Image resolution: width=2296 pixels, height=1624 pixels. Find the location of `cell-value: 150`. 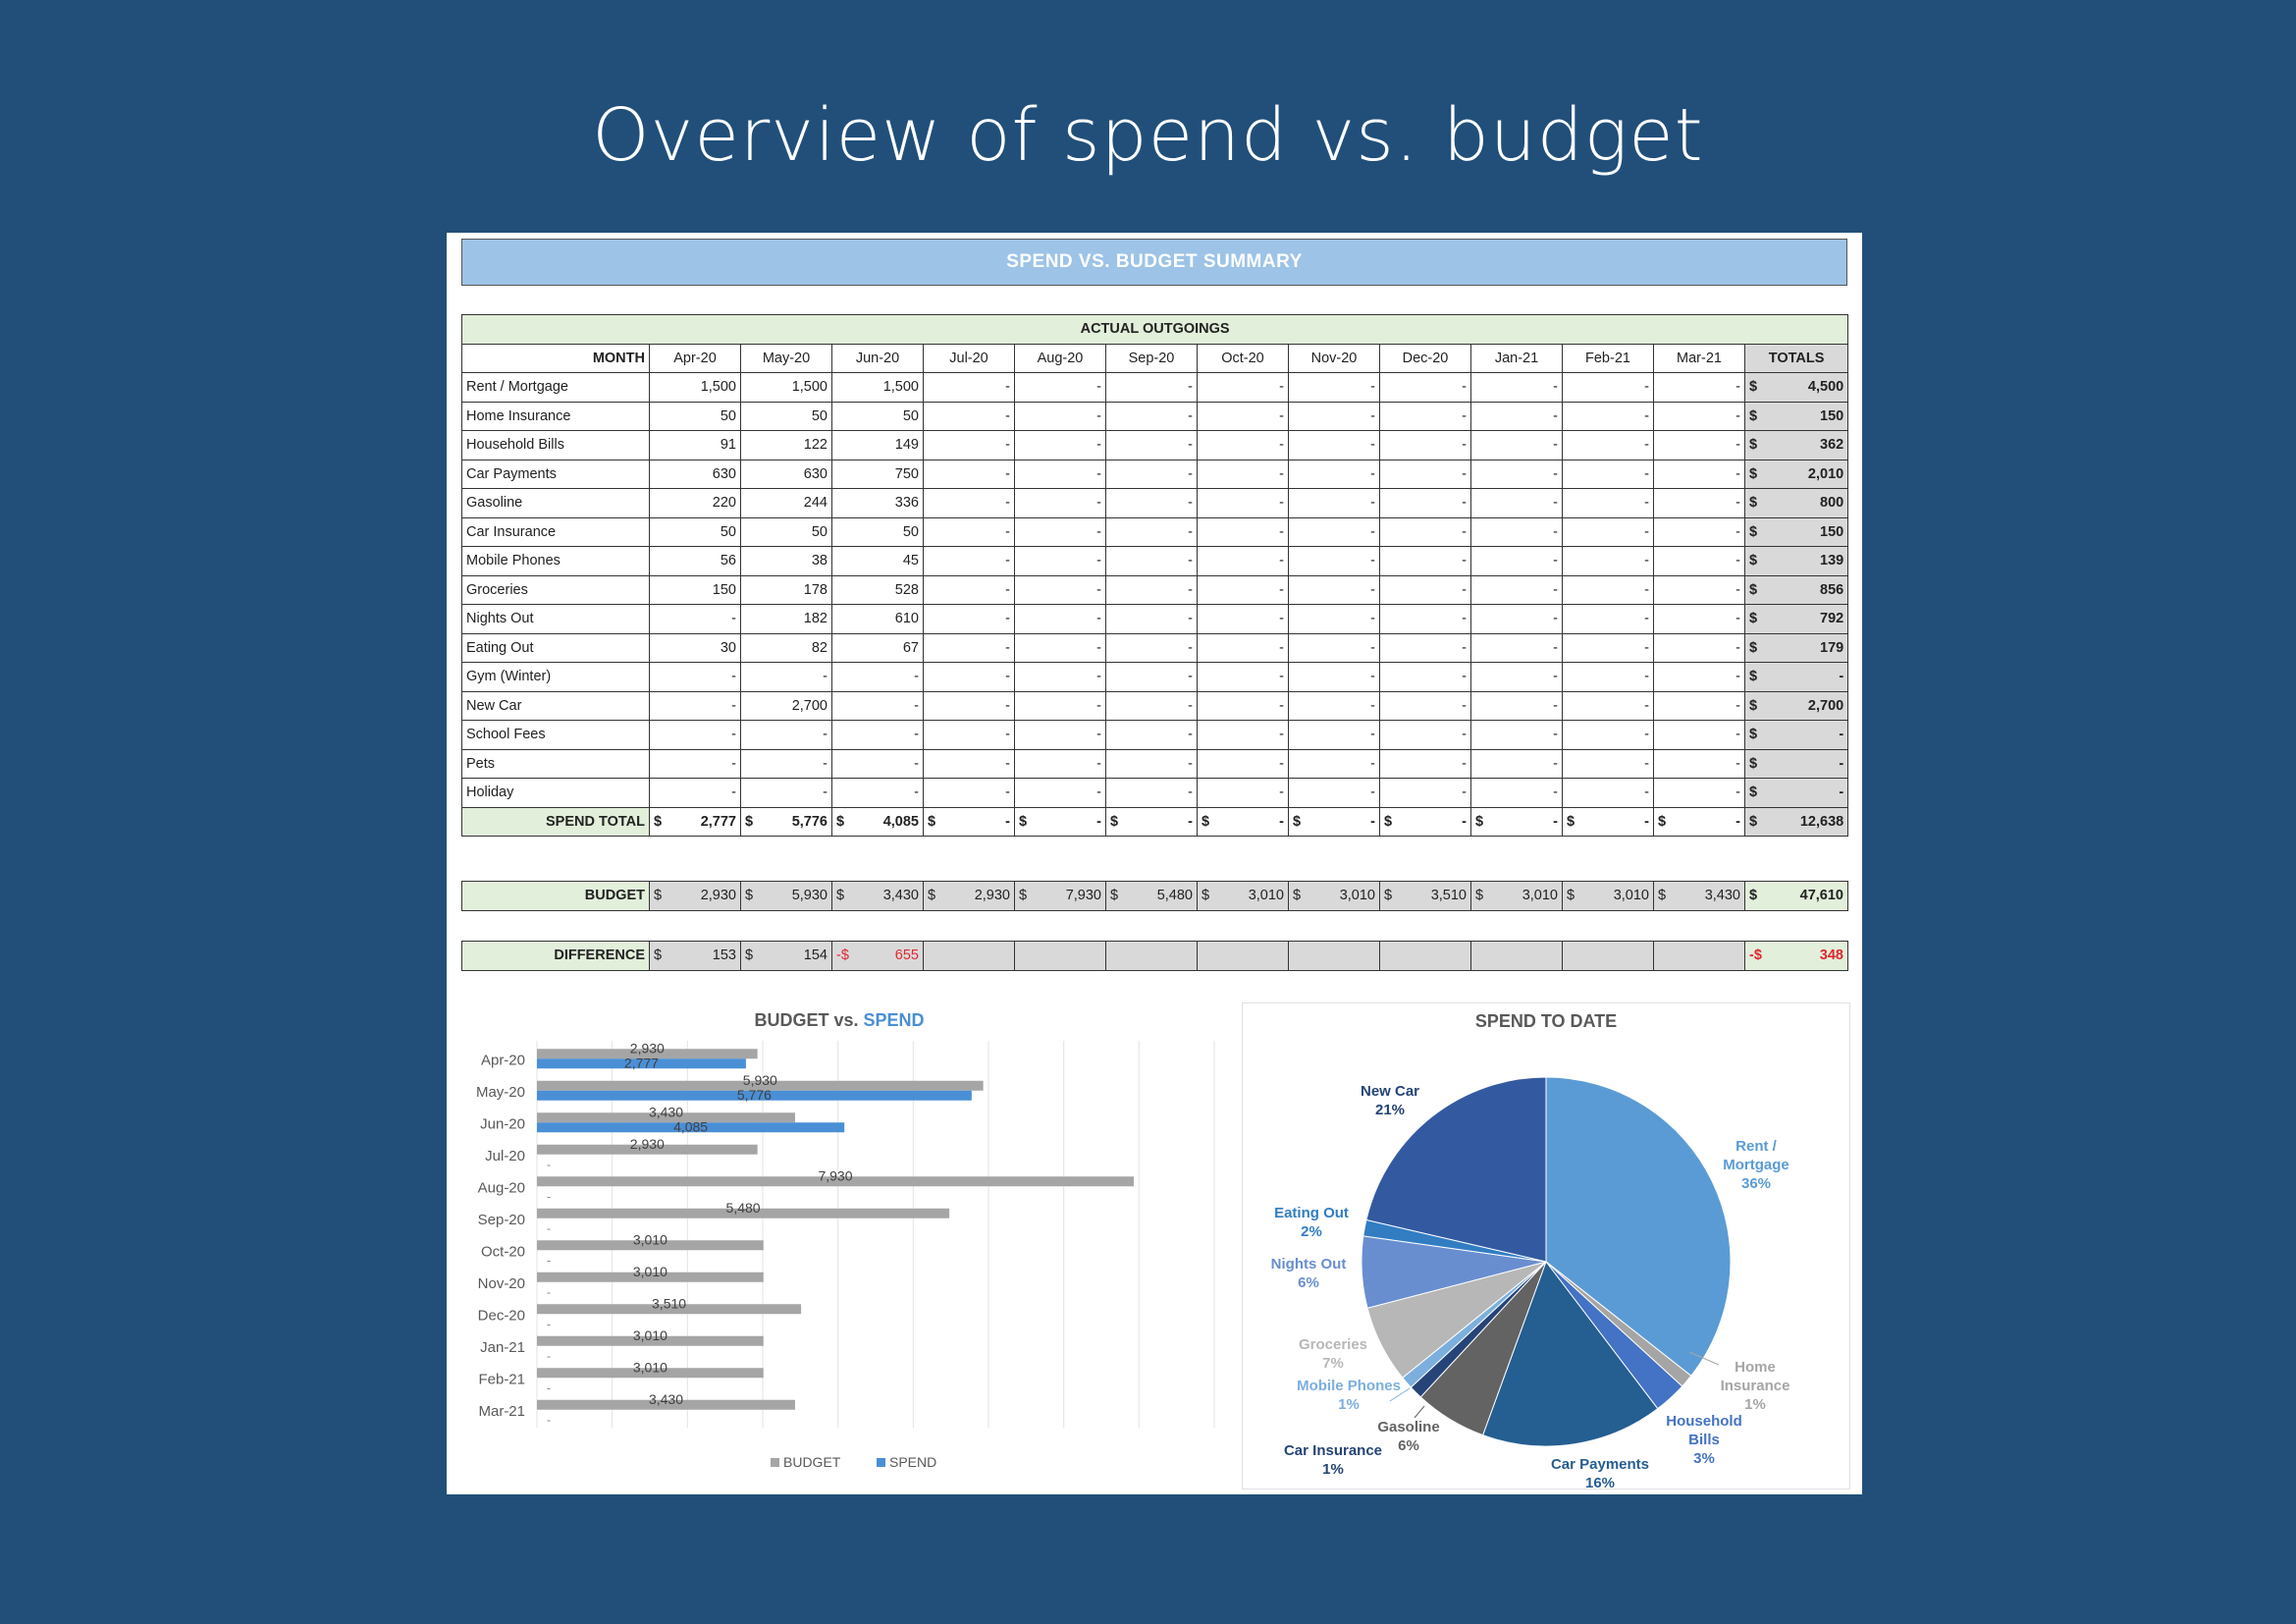

cell-value: 150 is located at coordinates (695, 589).